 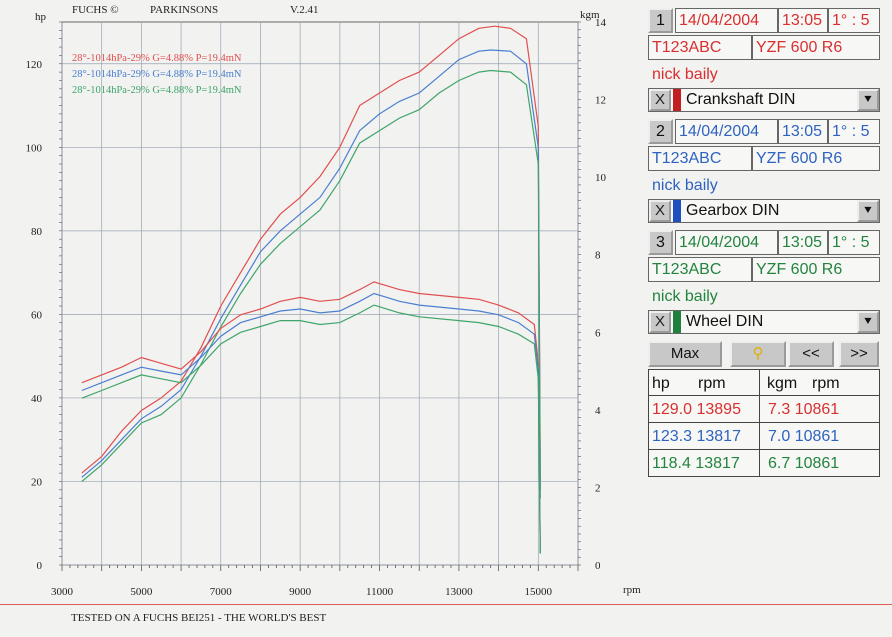 I want to click on run-mode-label: Gearbox DIN, so click(x=733, y=210).